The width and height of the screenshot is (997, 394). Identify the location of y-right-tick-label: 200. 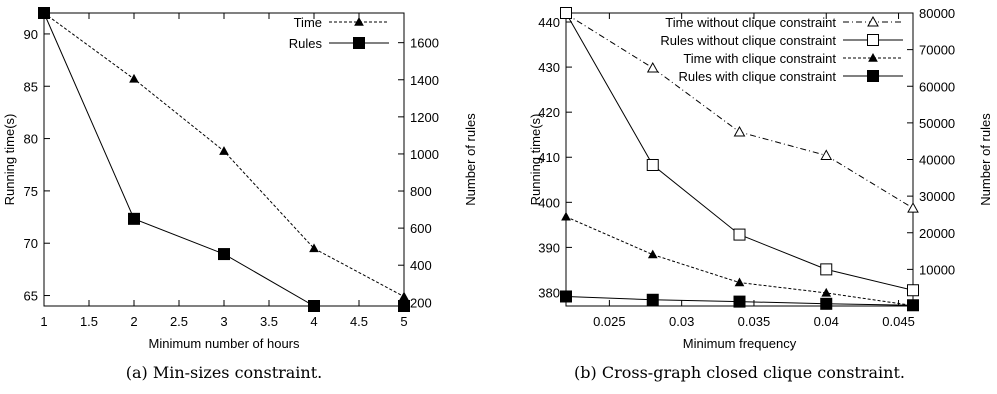
(421, 302).